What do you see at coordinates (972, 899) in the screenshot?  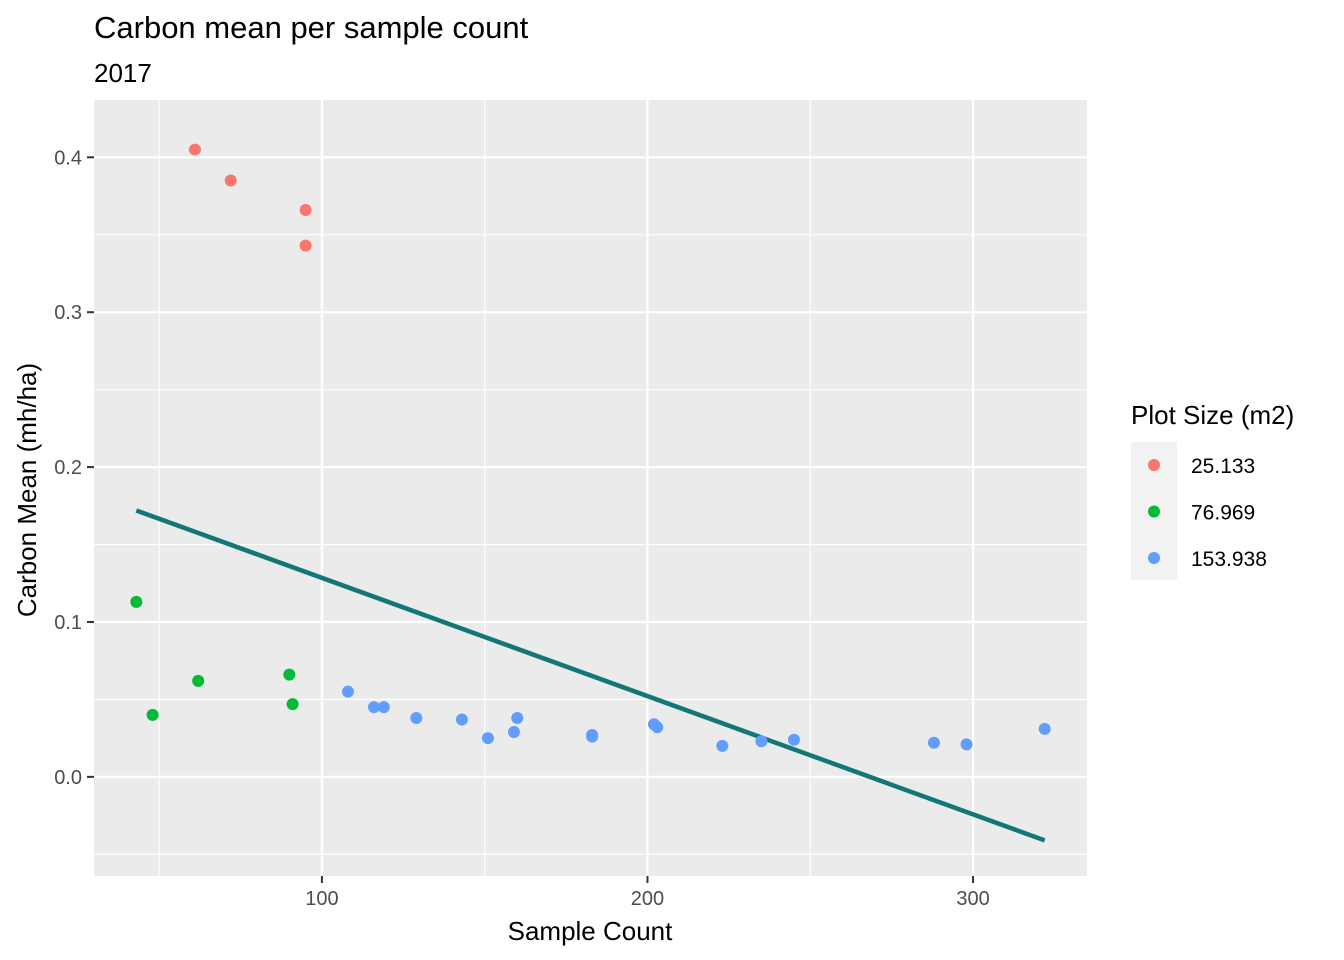 I see `x-tick-label: 300` at bounding box center [972, 899].